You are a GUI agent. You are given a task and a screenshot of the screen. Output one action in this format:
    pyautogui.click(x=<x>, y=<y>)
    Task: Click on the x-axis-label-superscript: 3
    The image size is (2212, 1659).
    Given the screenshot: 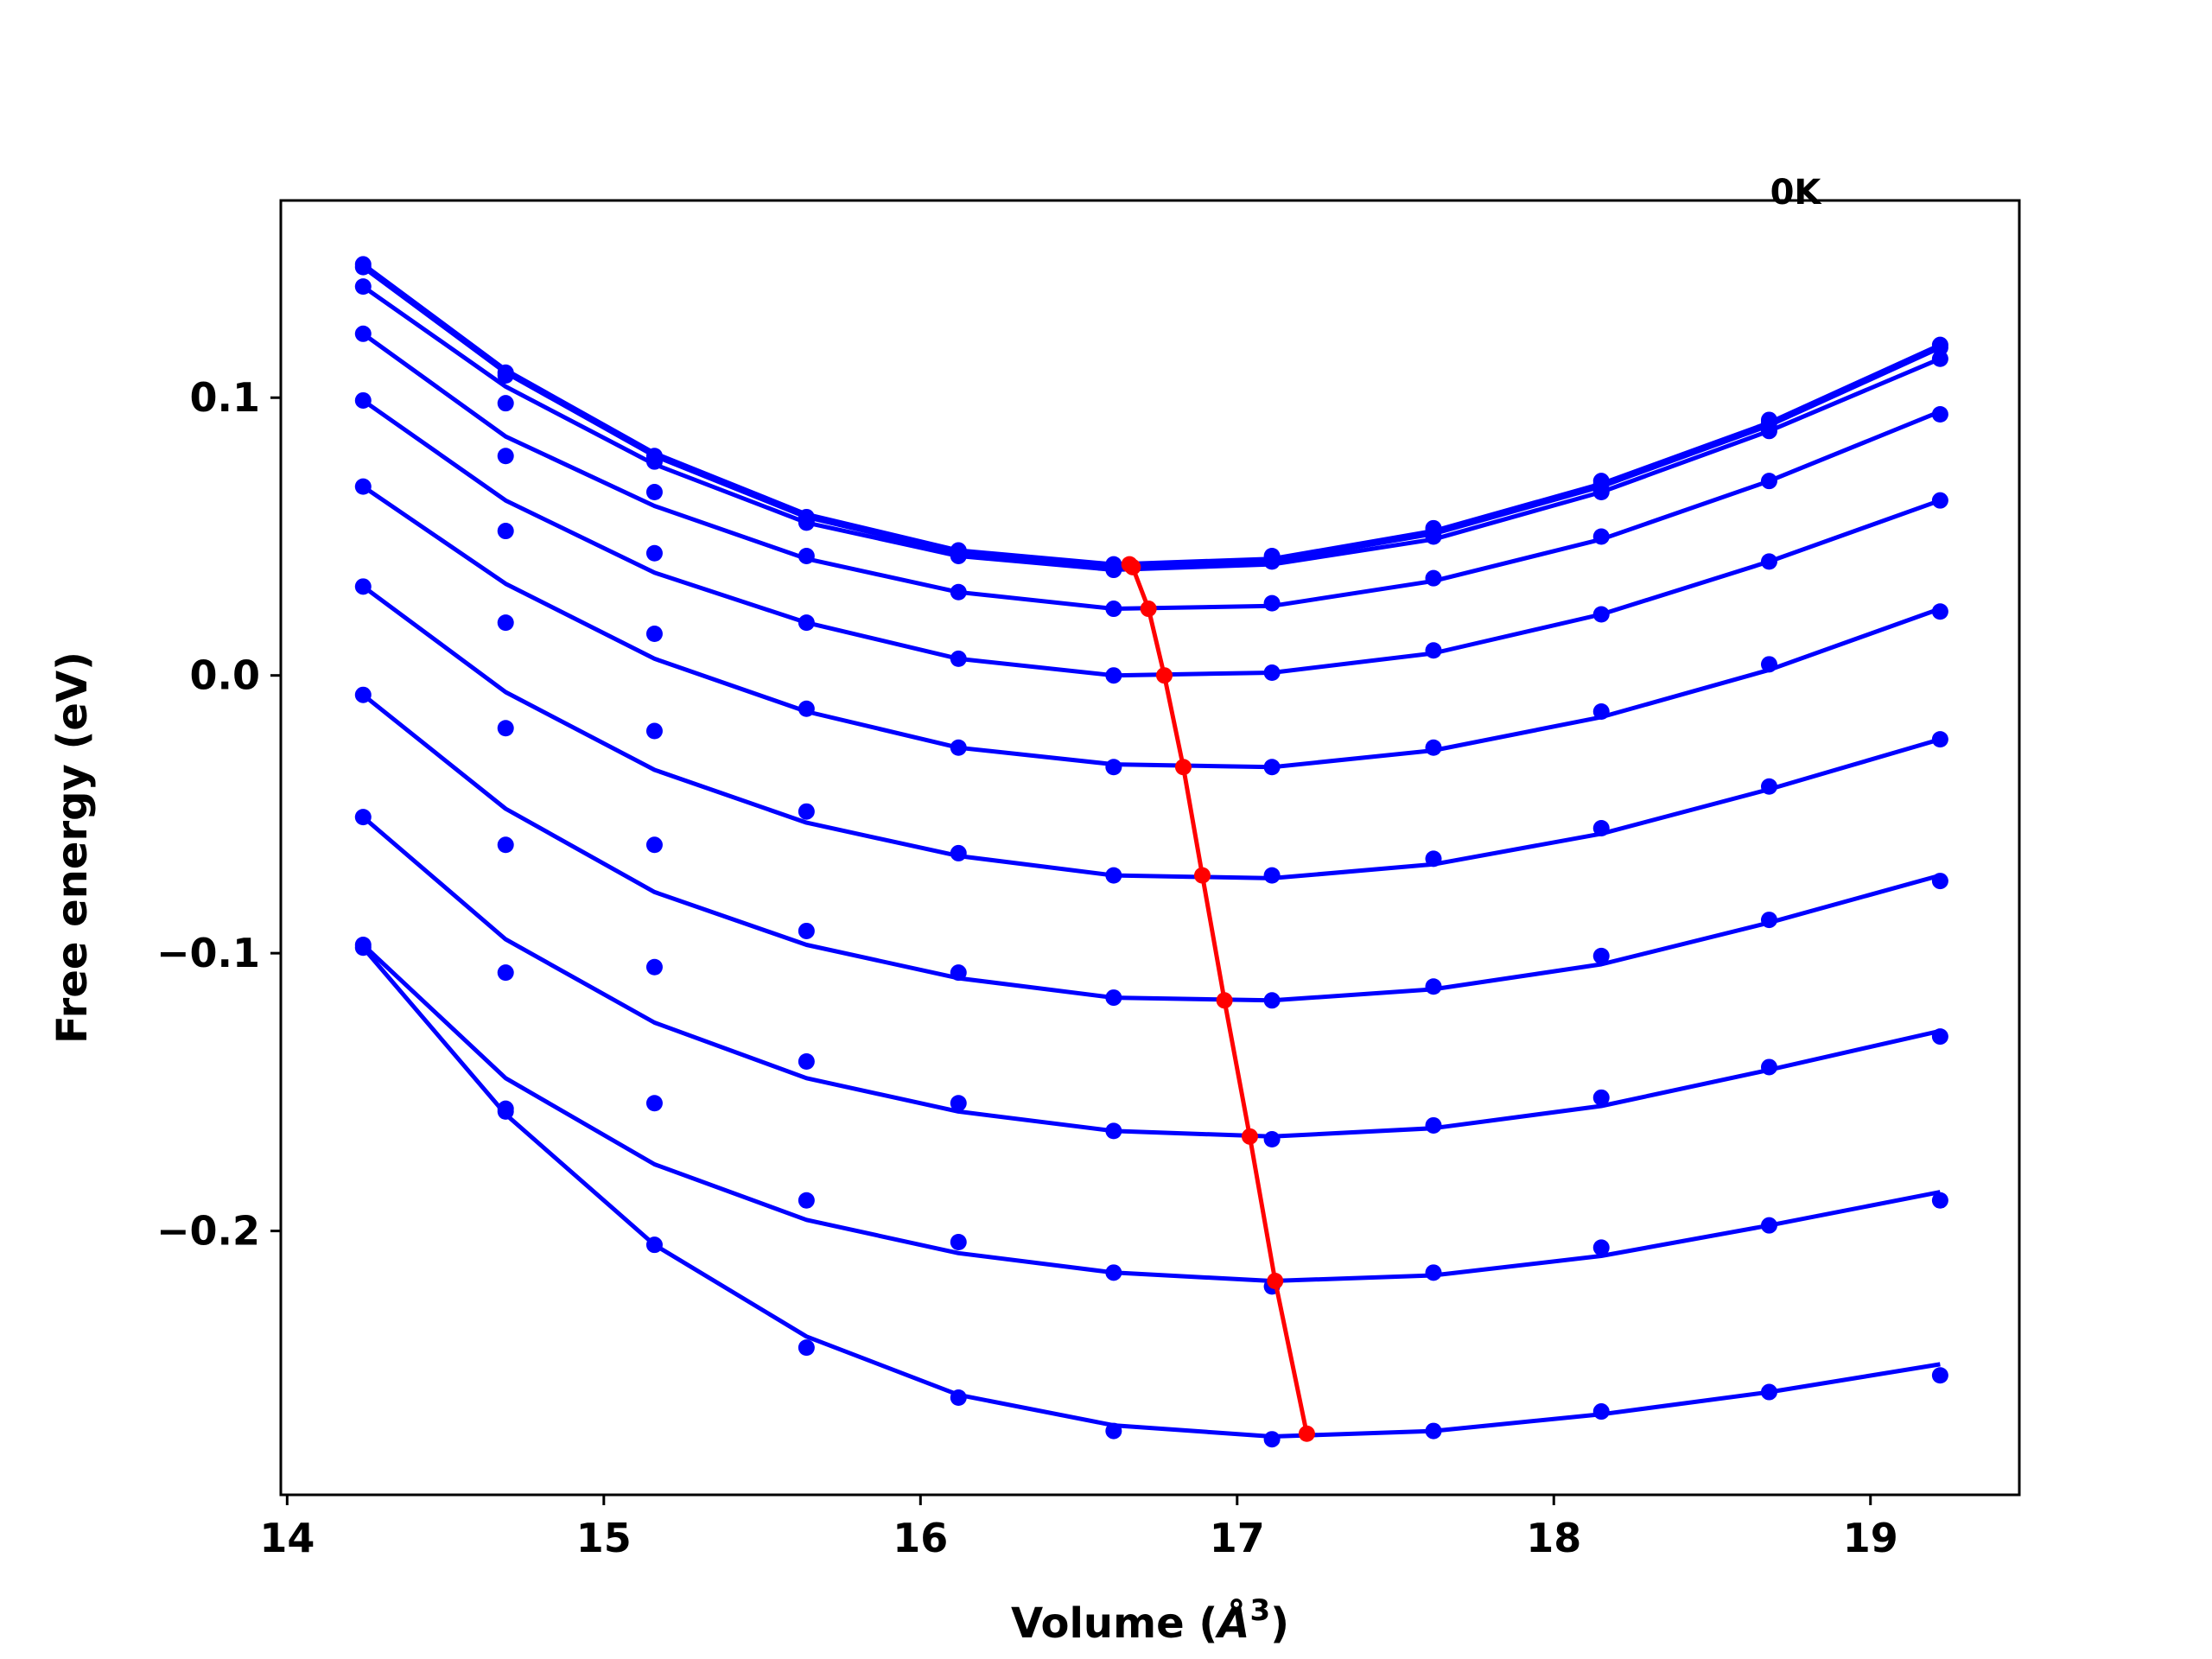 What is the action you would take?
    pyautogui.click(x=1259, y=1610)
    